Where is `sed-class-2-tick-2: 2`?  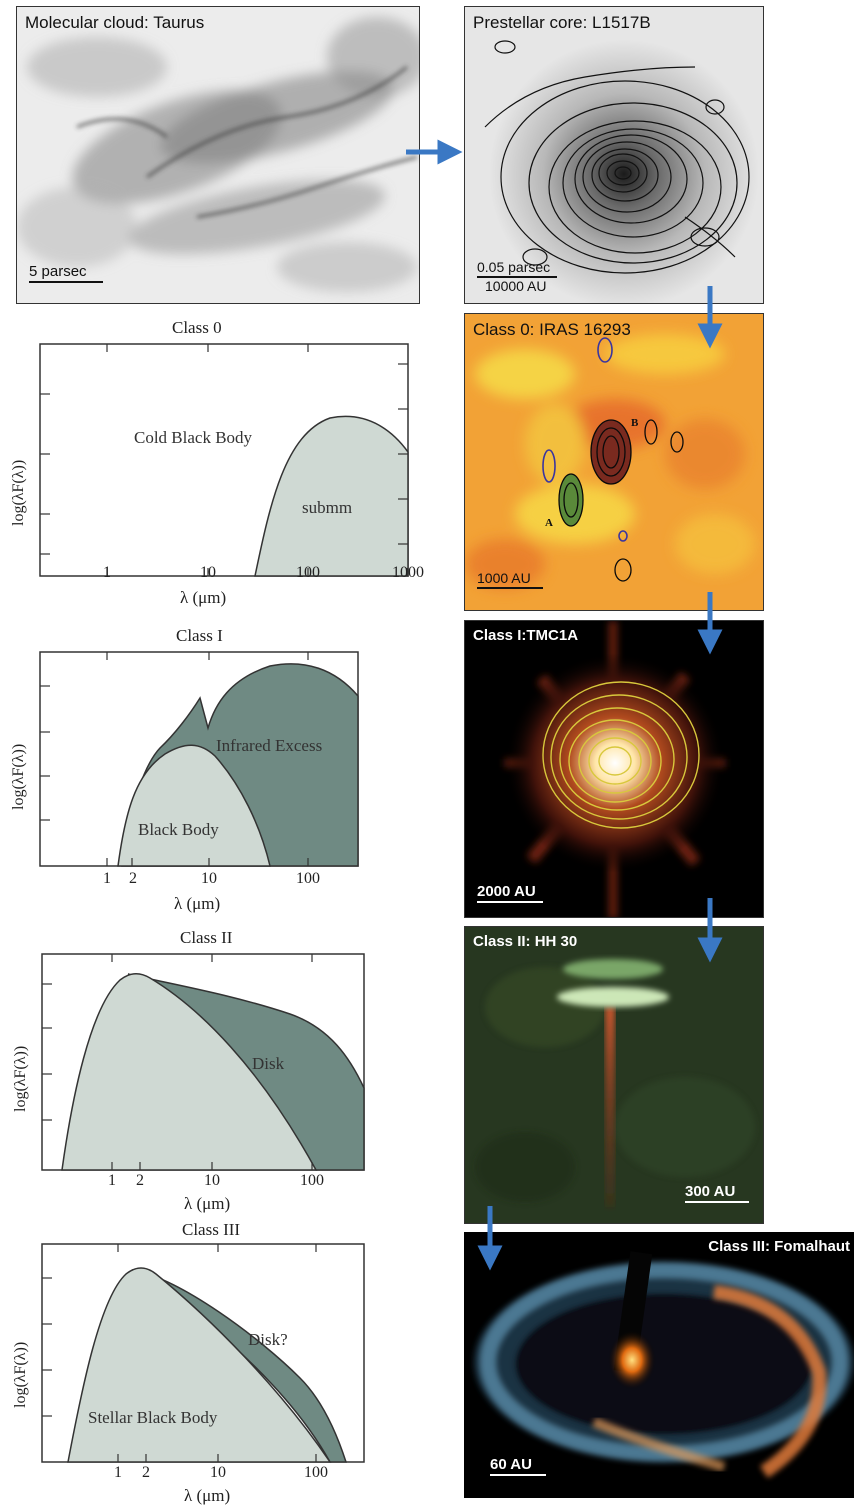 sed-class-2-tick-2: 2 is located at coordinates (140, 1180).